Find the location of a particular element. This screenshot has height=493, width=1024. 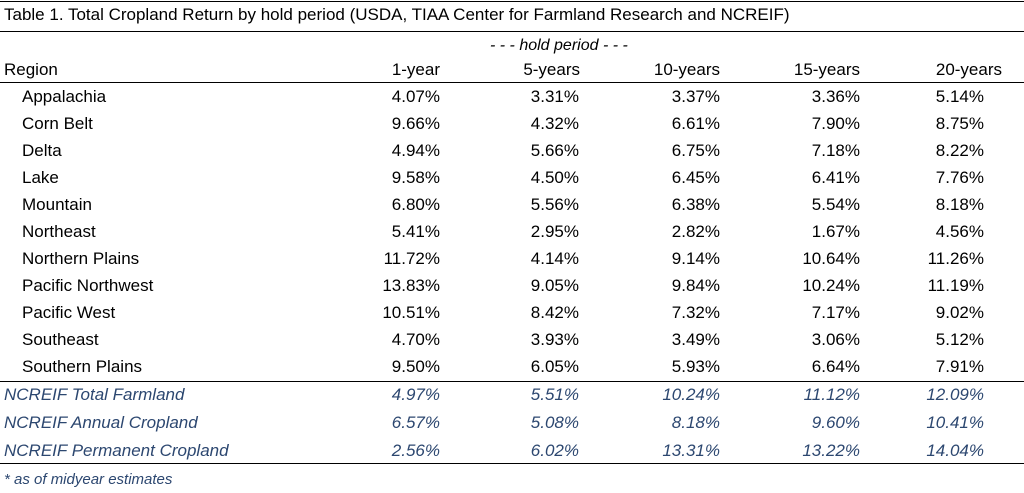

cell: 9.66% is located at coordinates (415, 123).